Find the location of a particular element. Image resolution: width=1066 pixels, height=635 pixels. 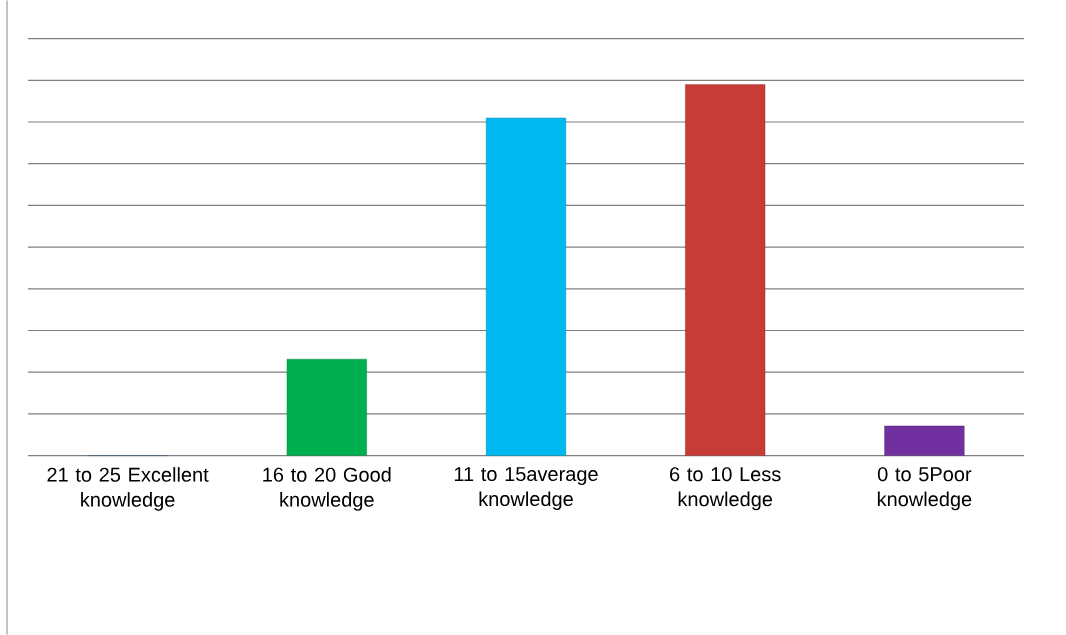

x-tick-label: 16 to 20 Good knowledge is located at coordinates (327, 489).